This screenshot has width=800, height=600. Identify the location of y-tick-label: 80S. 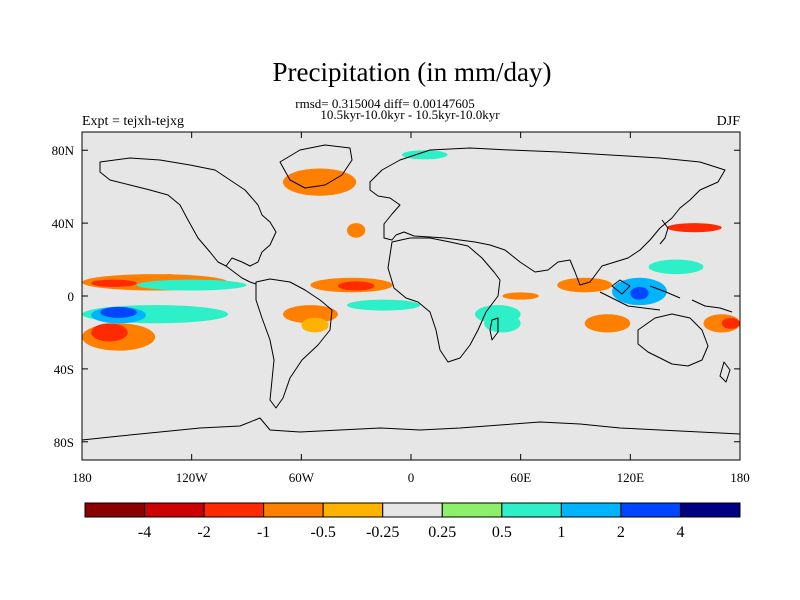
(64, 442).